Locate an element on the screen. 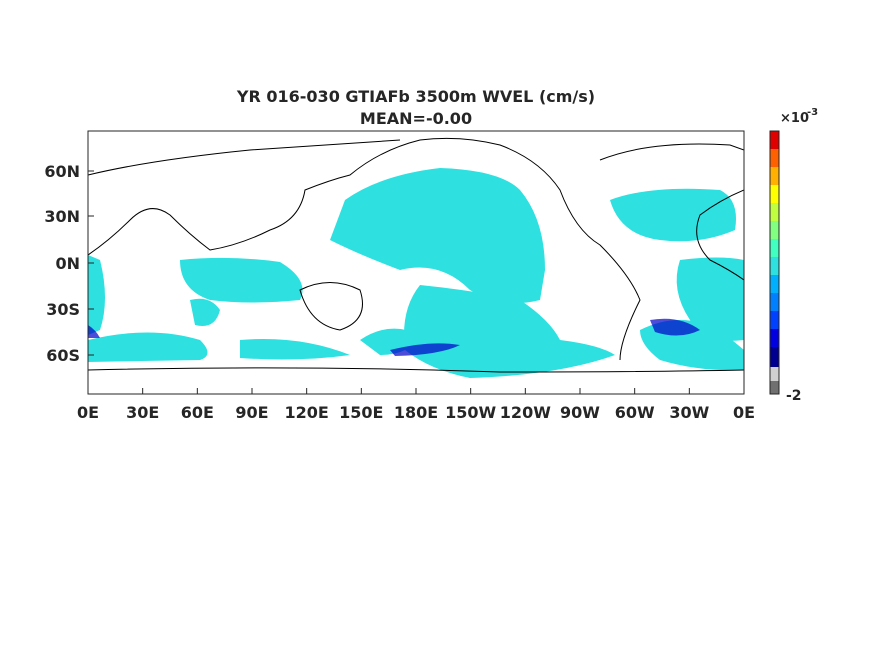 The height and width of the screenshot is (660, 875). negative-anomaly is located at coordinates (394, 337).